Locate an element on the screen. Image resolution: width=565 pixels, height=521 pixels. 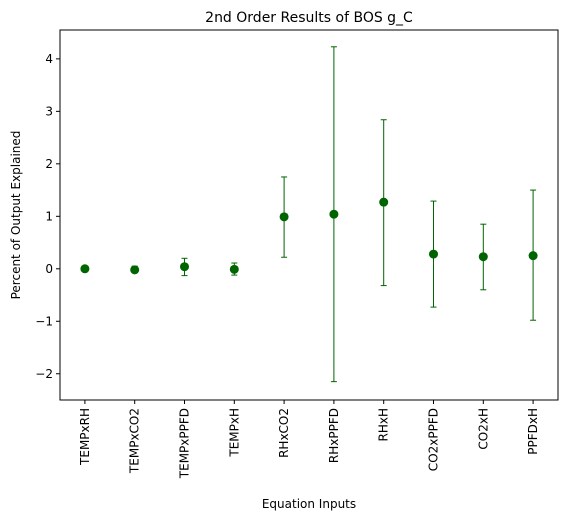
x-tick-label: TEMPxRH is located at coordinates (85, 437).